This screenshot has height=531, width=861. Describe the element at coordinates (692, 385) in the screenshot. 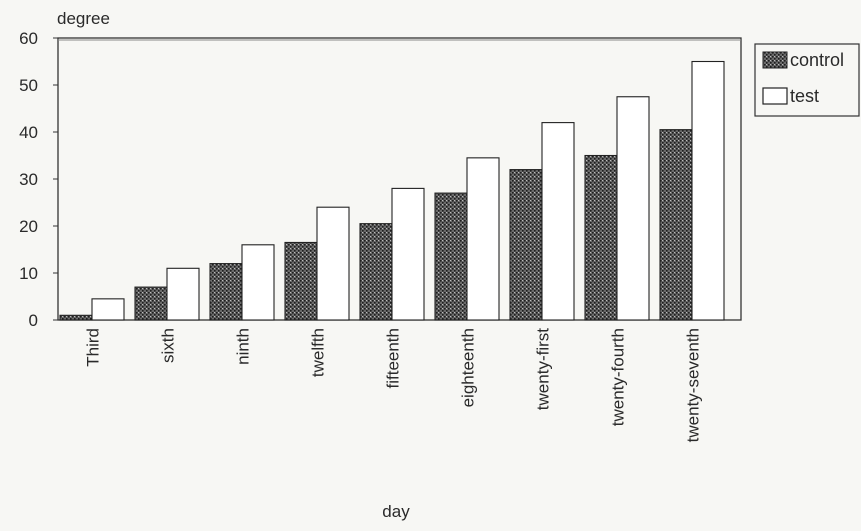

I see `x-tick-label: twenty-seventh` at that location.